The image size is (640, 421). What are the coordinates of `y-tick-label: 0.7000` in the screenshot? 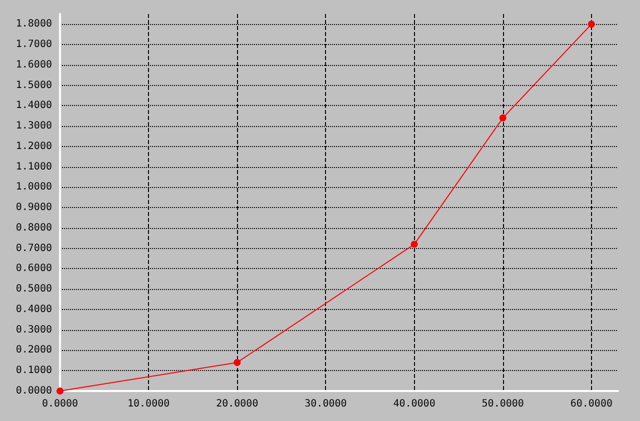 It's located at (34, 248).